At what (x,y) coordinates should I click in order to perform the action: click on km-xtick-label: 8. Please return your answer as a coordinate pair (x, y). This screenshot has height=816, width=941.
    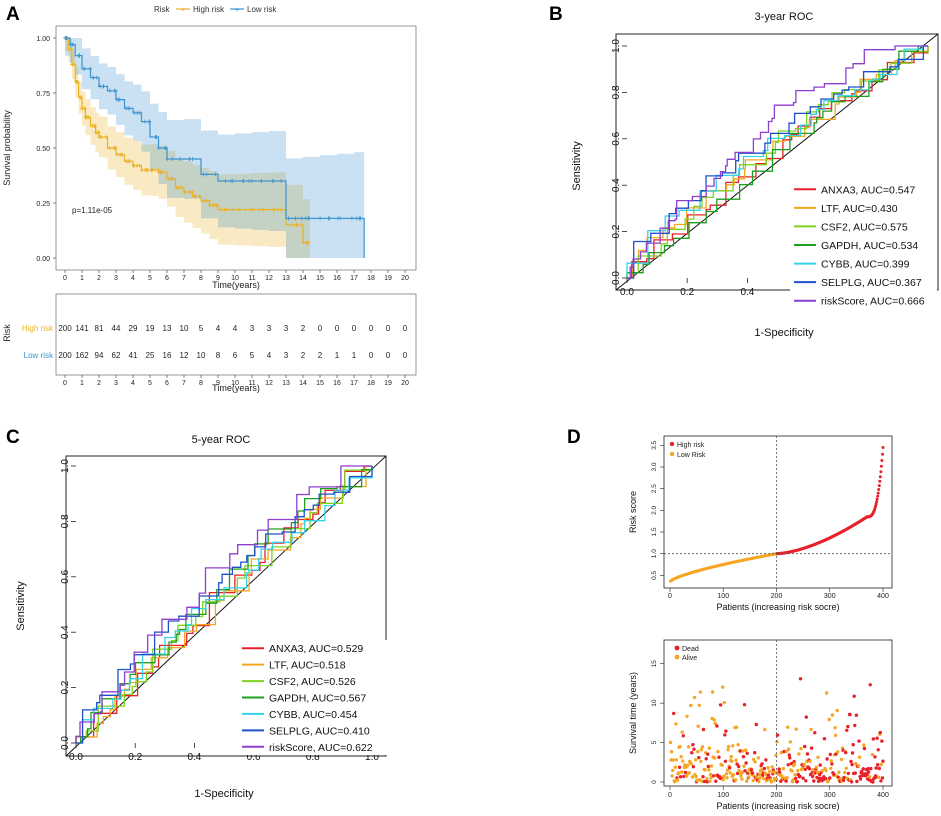
    Looking at the image, I should click on (201, 278).